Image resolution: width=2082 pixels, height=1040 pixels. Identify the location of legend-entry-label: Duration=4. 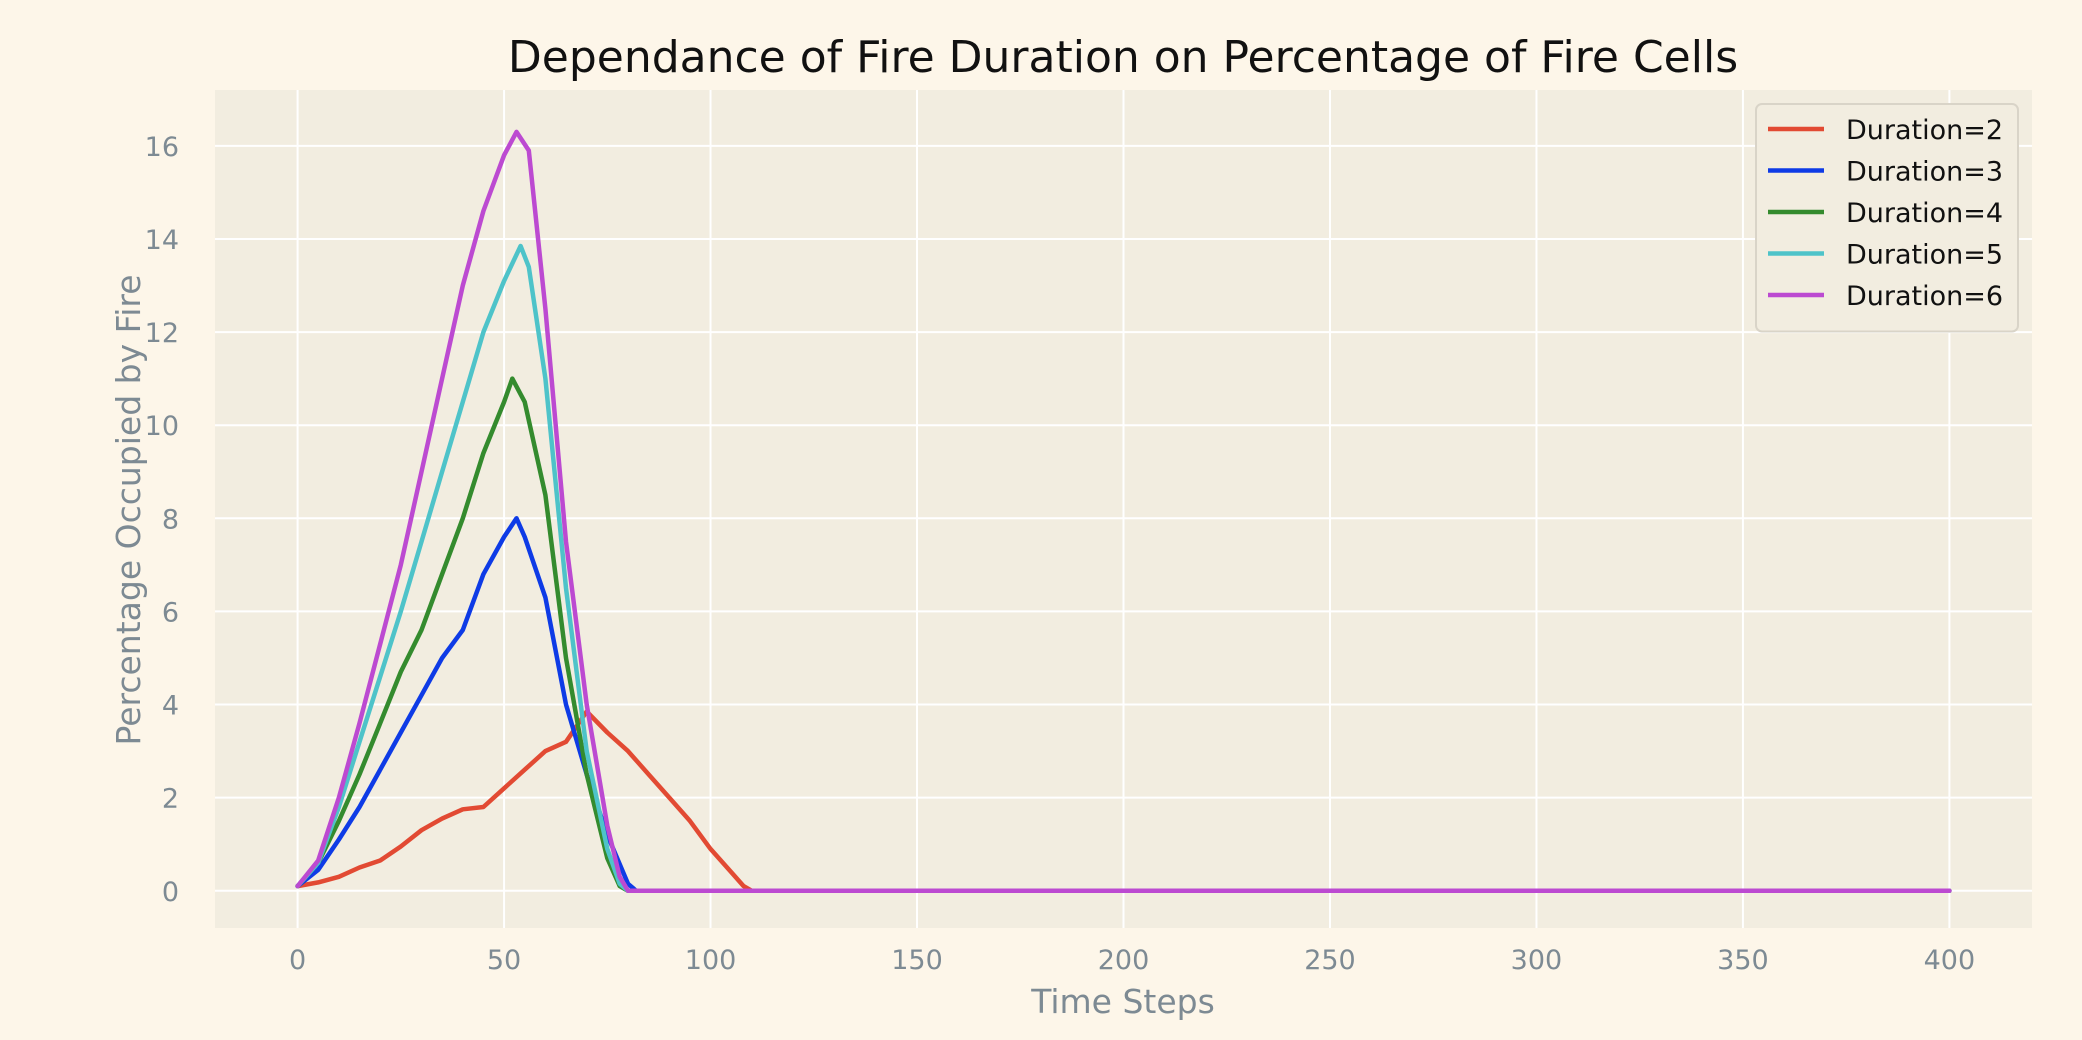
(1924, 213).